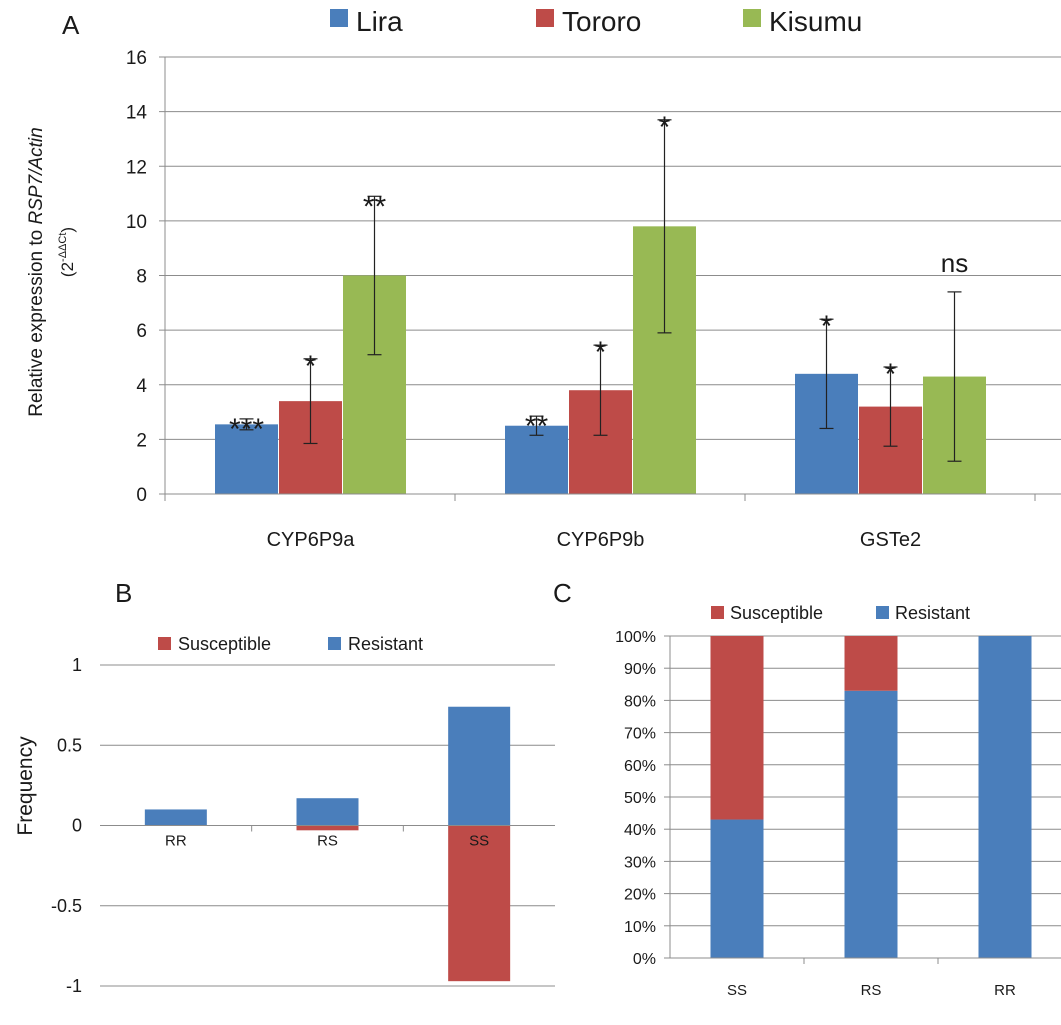 This screenshot has width=1061, height=1025. I want to click on x-category-label: CYP6P9a, so click(311, 540).